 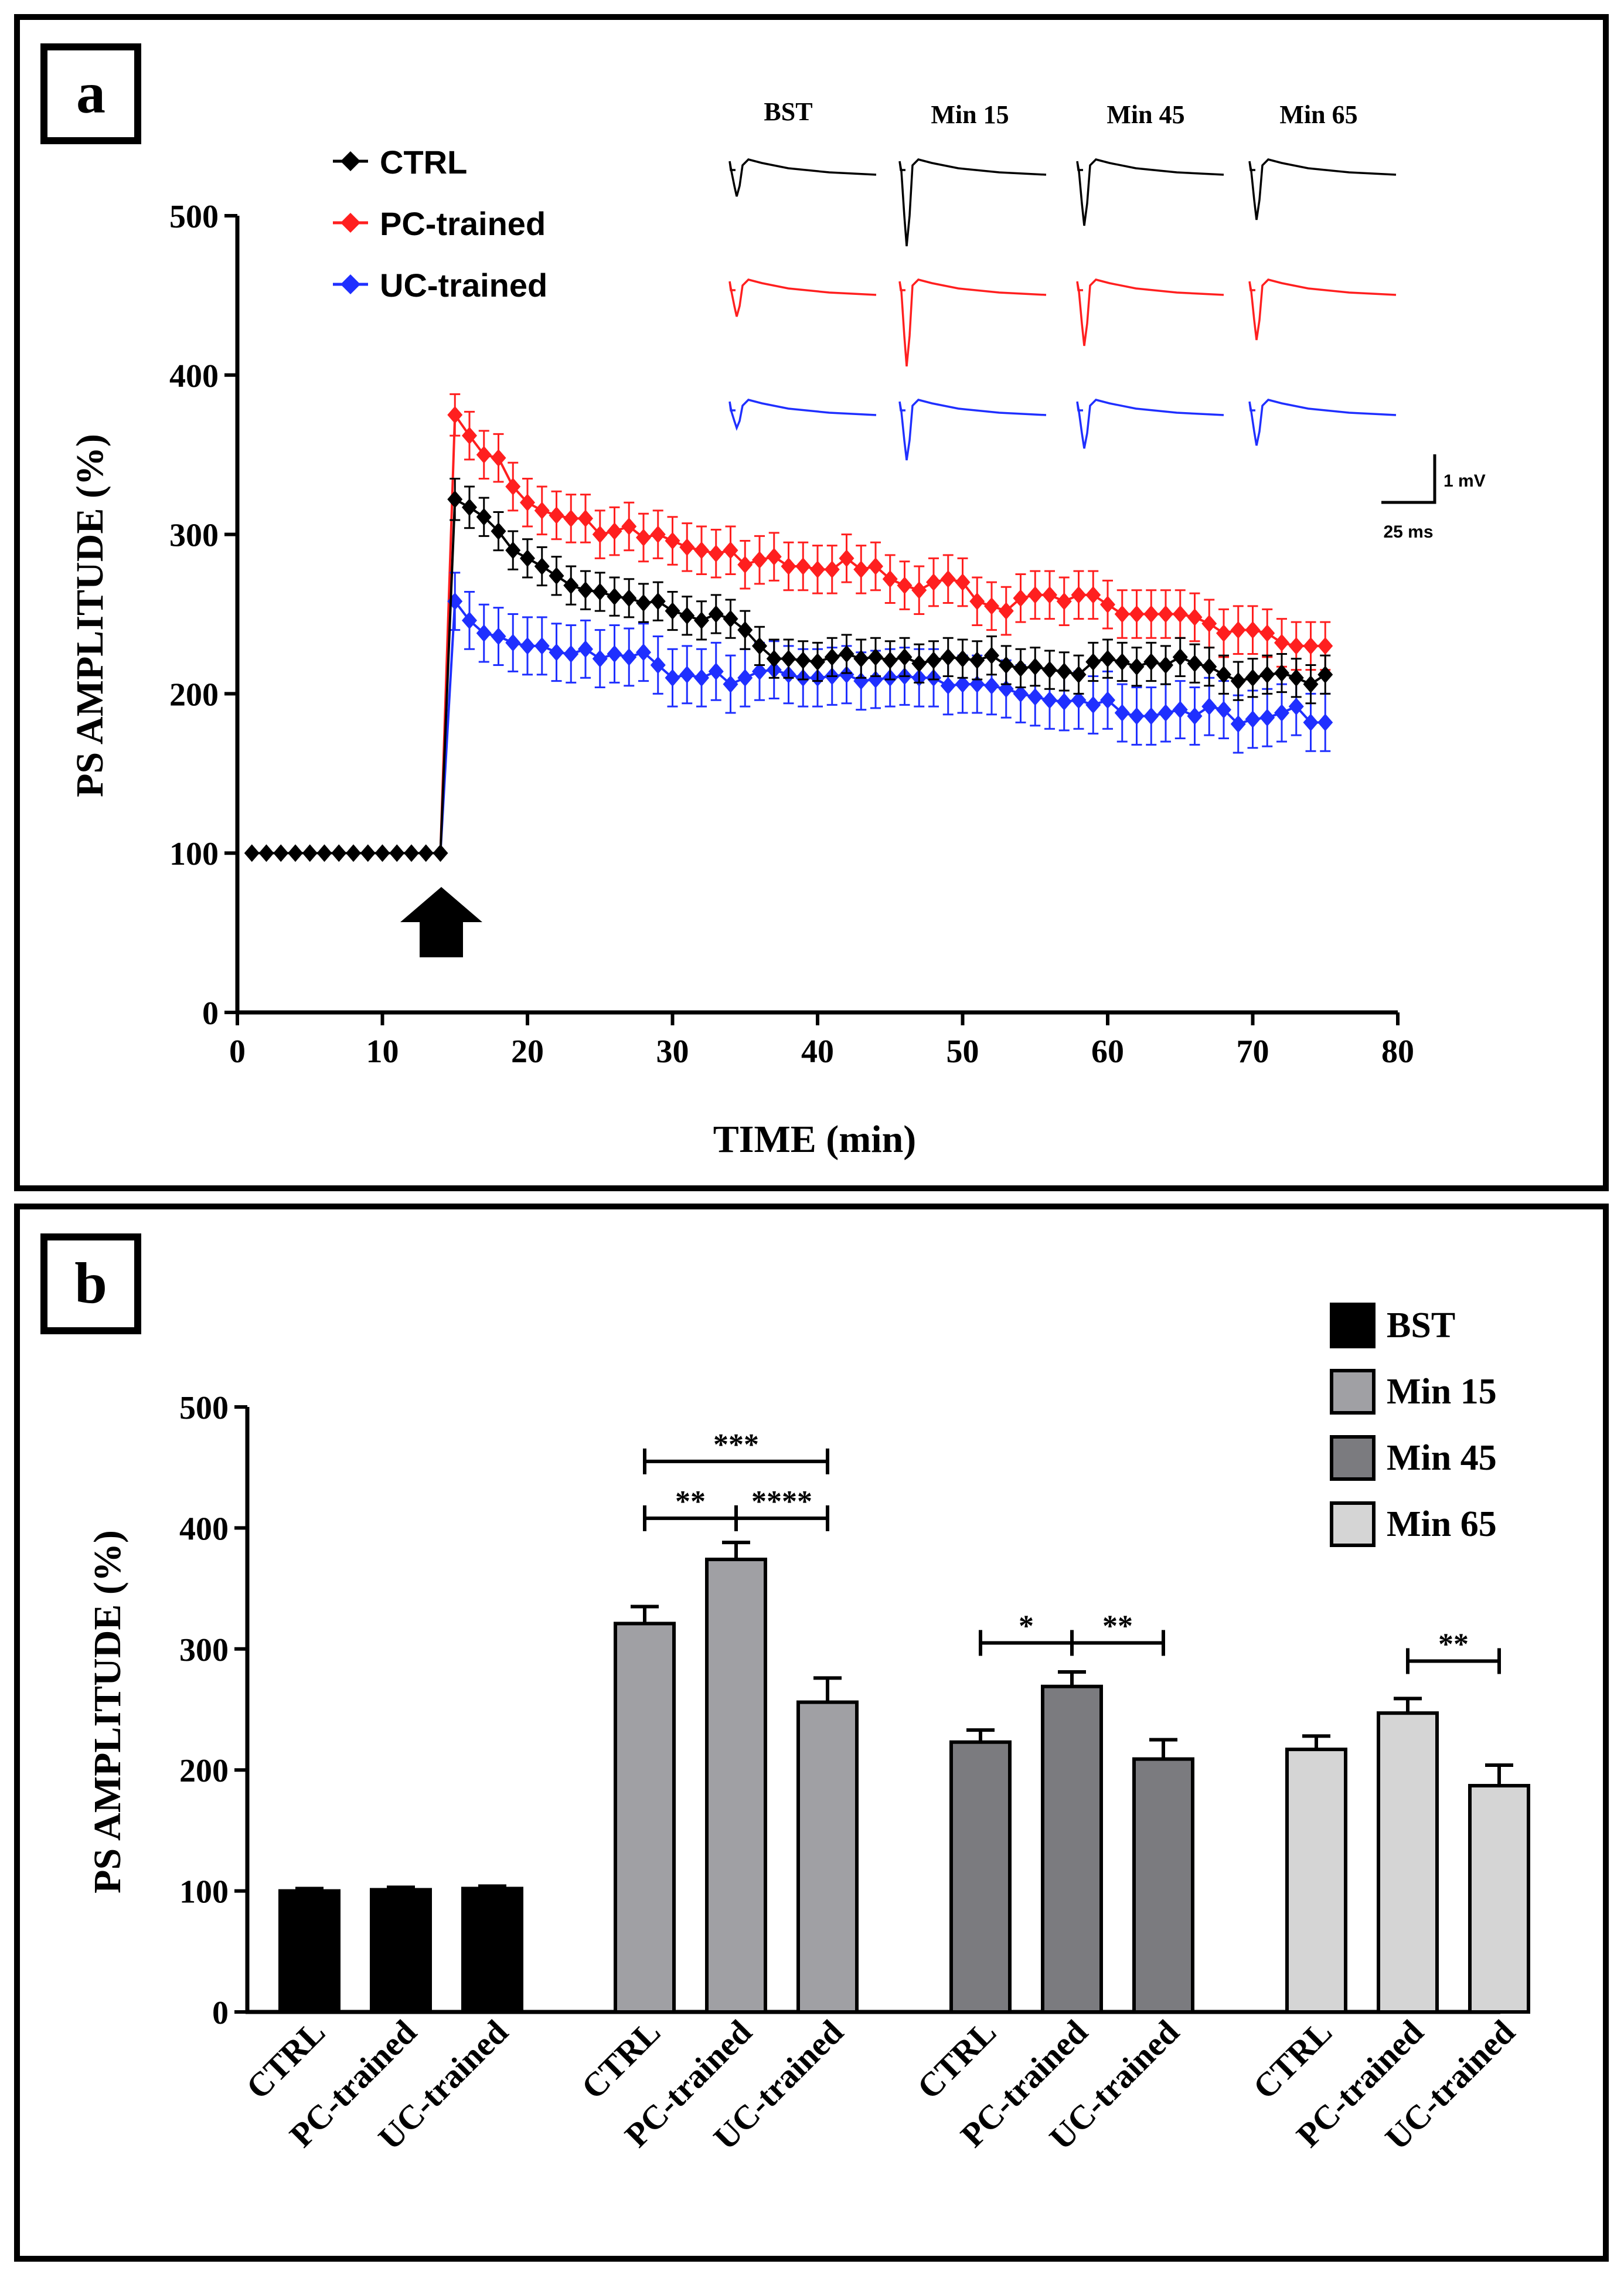 What do you see at coordinates (204, 1893) in the screenshot?
I see `y-tick-label: 100` at bounding box center [204, 1893].